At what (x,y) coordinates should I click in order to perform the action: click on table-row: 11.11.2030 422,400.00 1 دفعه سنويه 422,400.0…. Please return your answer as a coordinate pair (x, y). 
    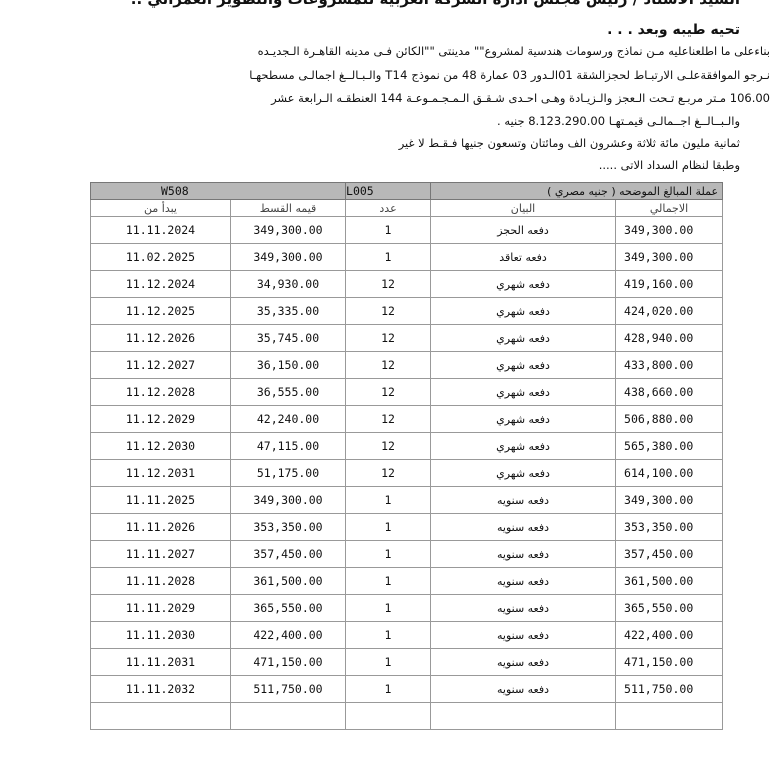
    Looking at the image, I should click on (407, 635).